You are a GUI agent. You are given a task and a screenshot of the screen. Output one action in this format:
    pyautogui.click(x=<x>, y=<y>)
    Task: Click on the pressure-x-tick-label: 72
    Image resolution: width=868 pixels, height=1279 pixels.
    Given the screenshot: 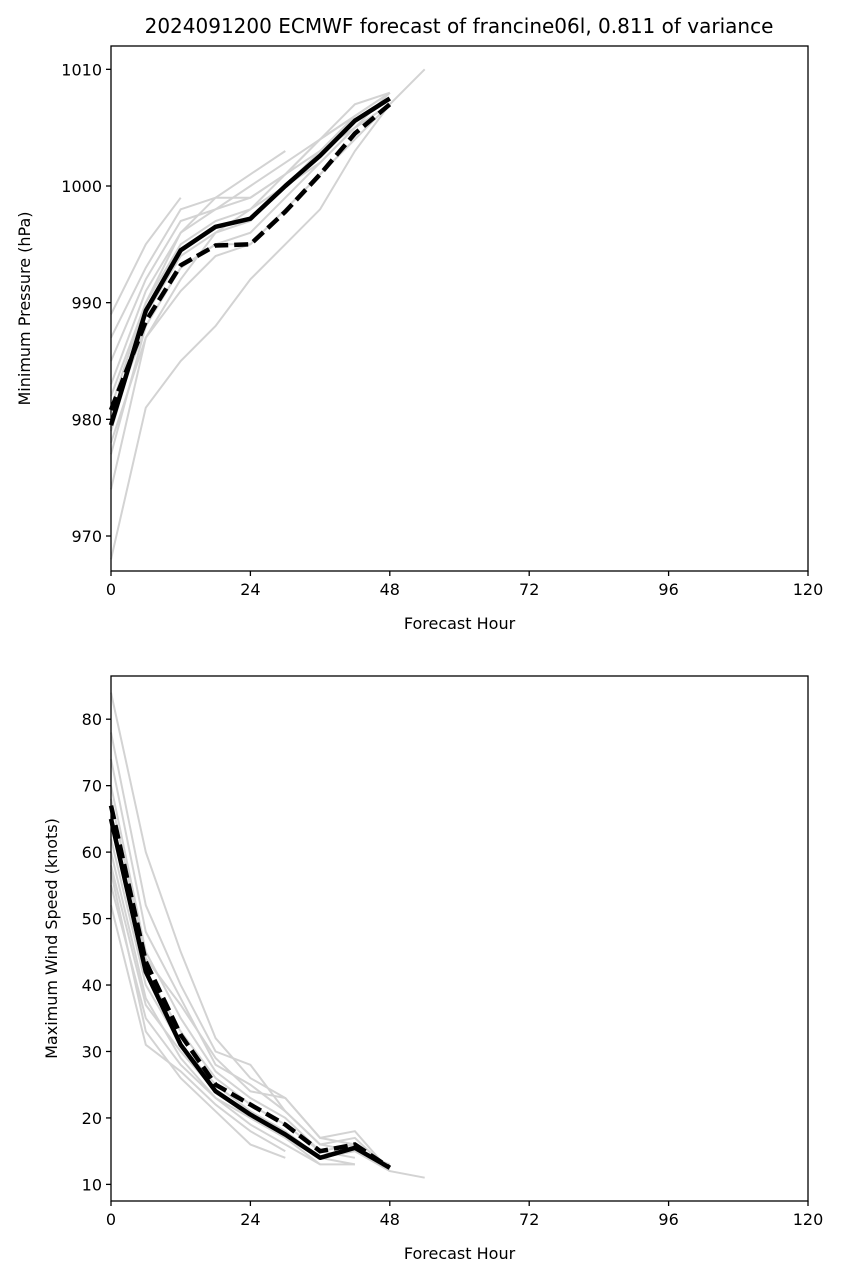 What is the action you would take?
    pyautogui.click(x=529, y=589)
    